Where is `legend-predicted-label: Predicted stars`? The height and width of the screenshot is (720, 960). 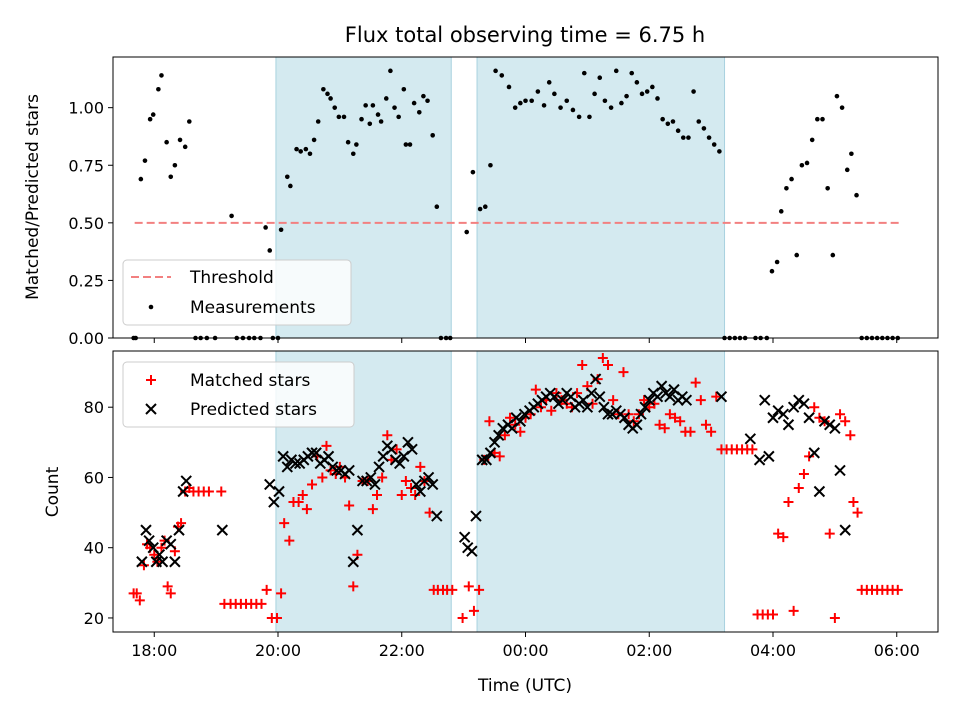
legend-predicted-label: Predicted stars is located at coordinates (253, 410).